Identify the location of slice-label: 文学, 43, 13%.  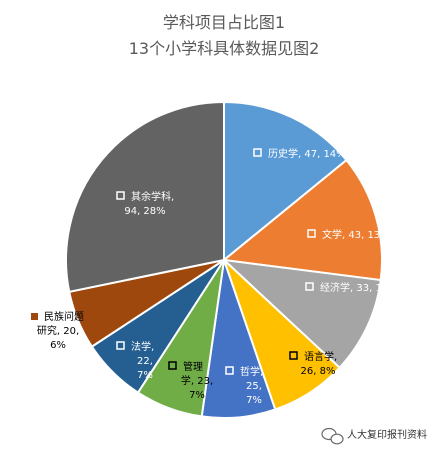
(348, 234).